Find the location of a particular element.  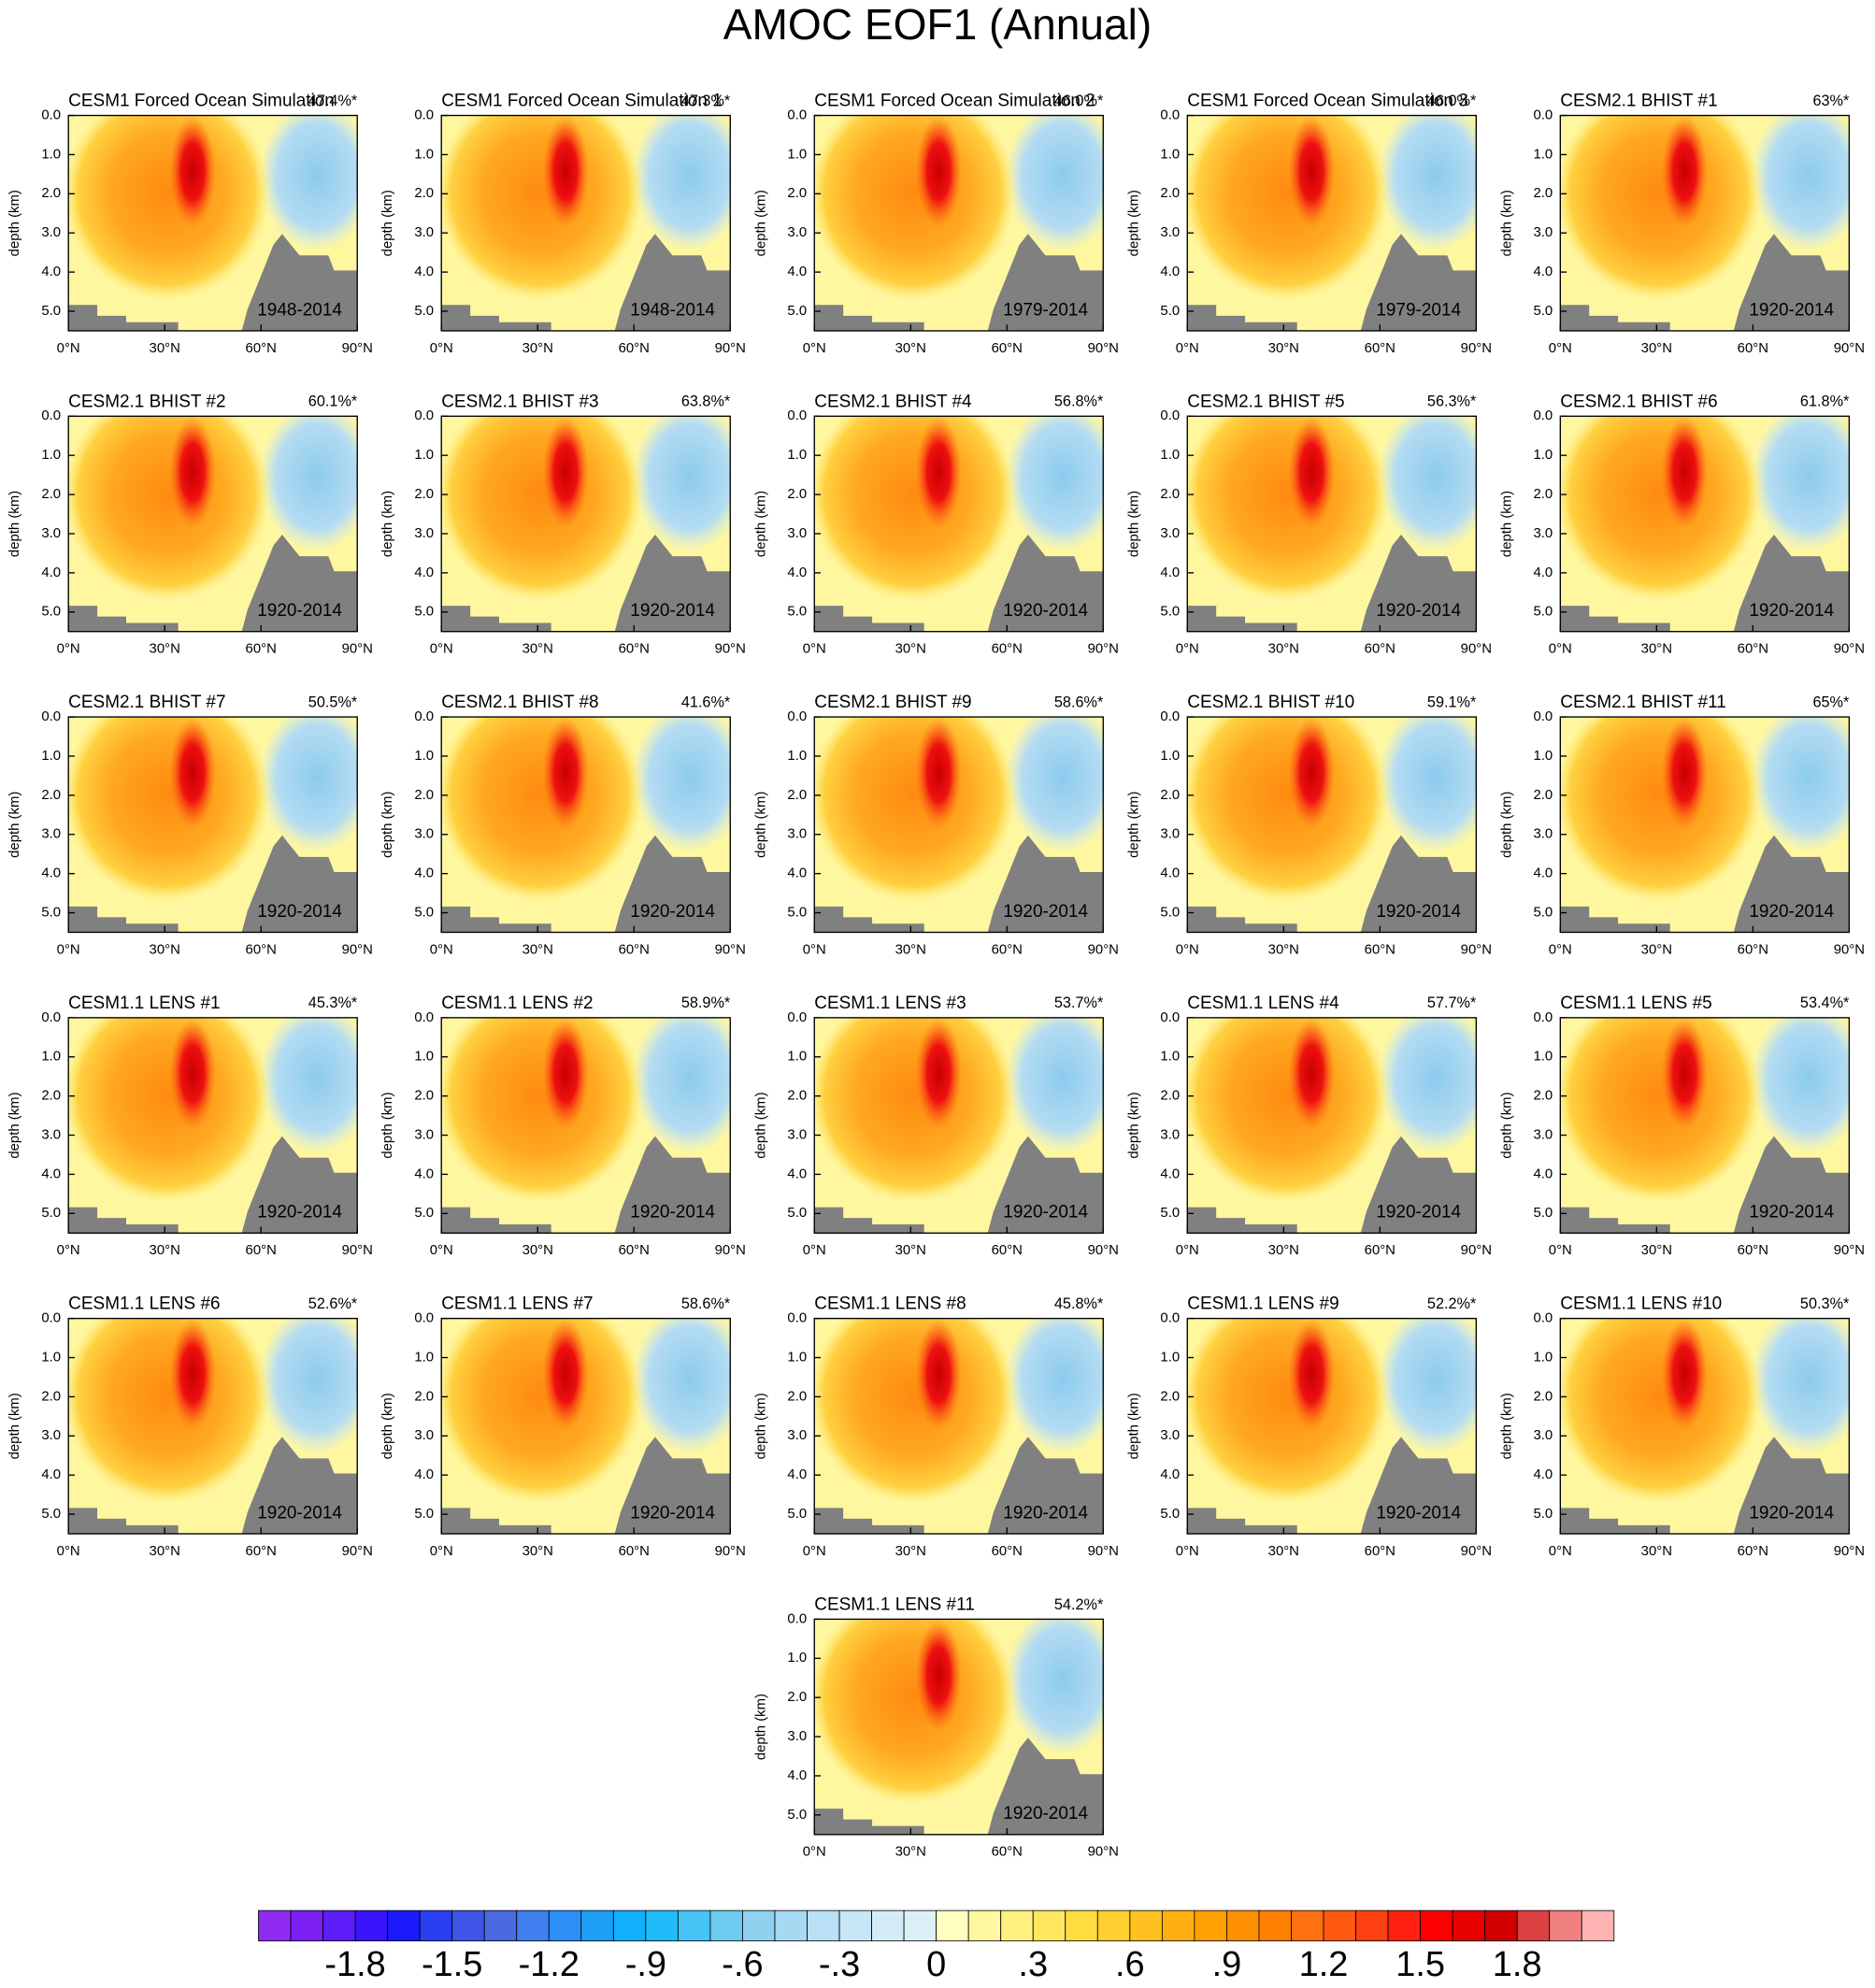

panel-variance: 46.0%* is located at coordinates (1079, 101).